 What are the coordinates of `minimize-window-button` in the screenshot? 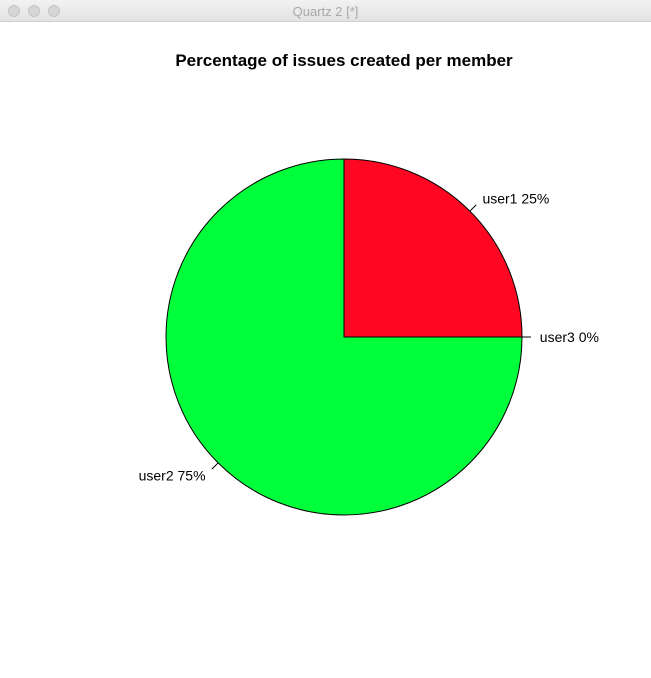 It's located at (34, 11).